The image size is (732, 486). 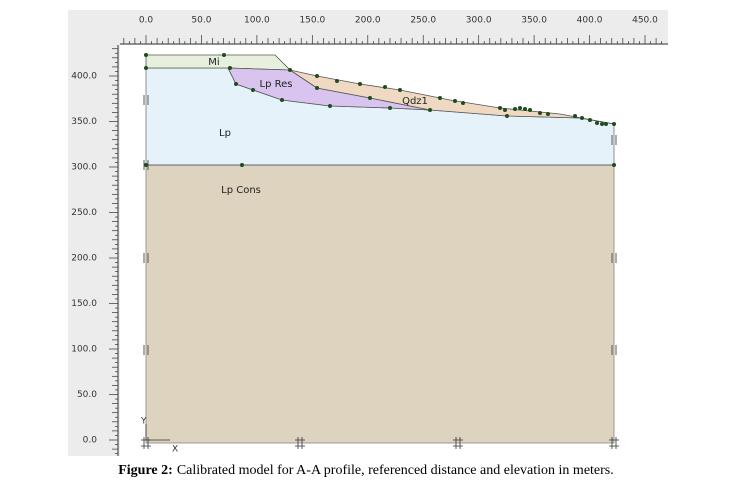 I want to click on y-ruler-label: 100.0, so click(x=84, y=350).